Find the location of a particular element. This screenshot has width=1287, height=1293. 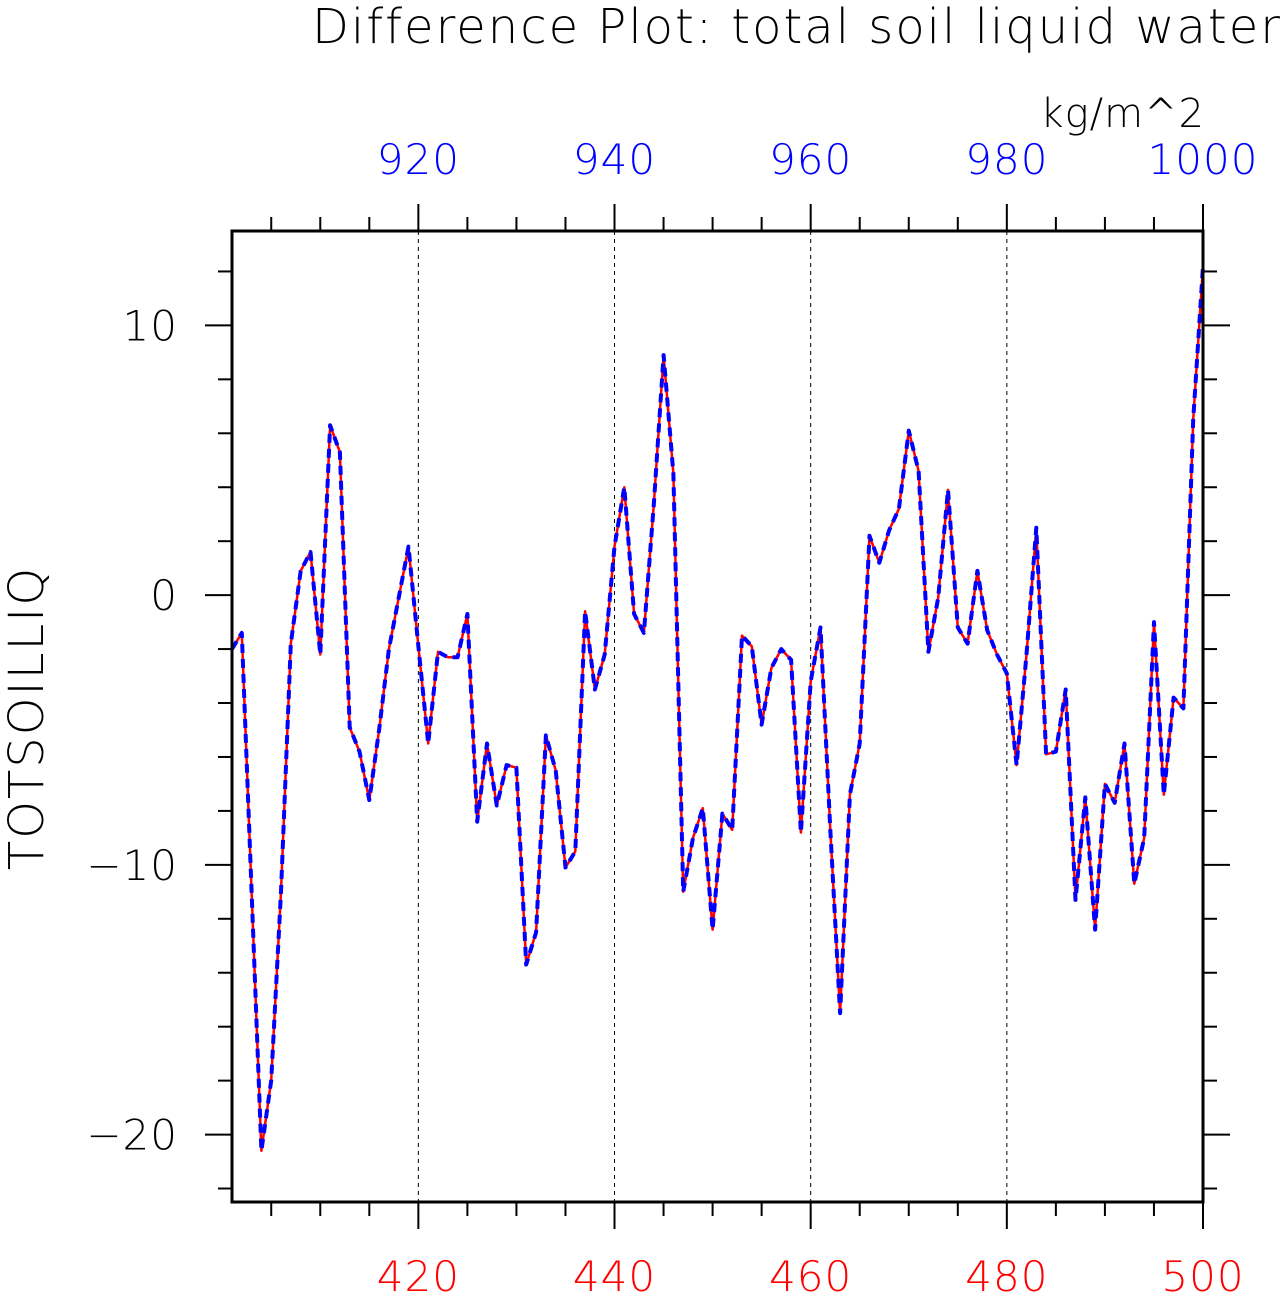

top-tick-label: 1000 is located at coordinates (1203, 159).